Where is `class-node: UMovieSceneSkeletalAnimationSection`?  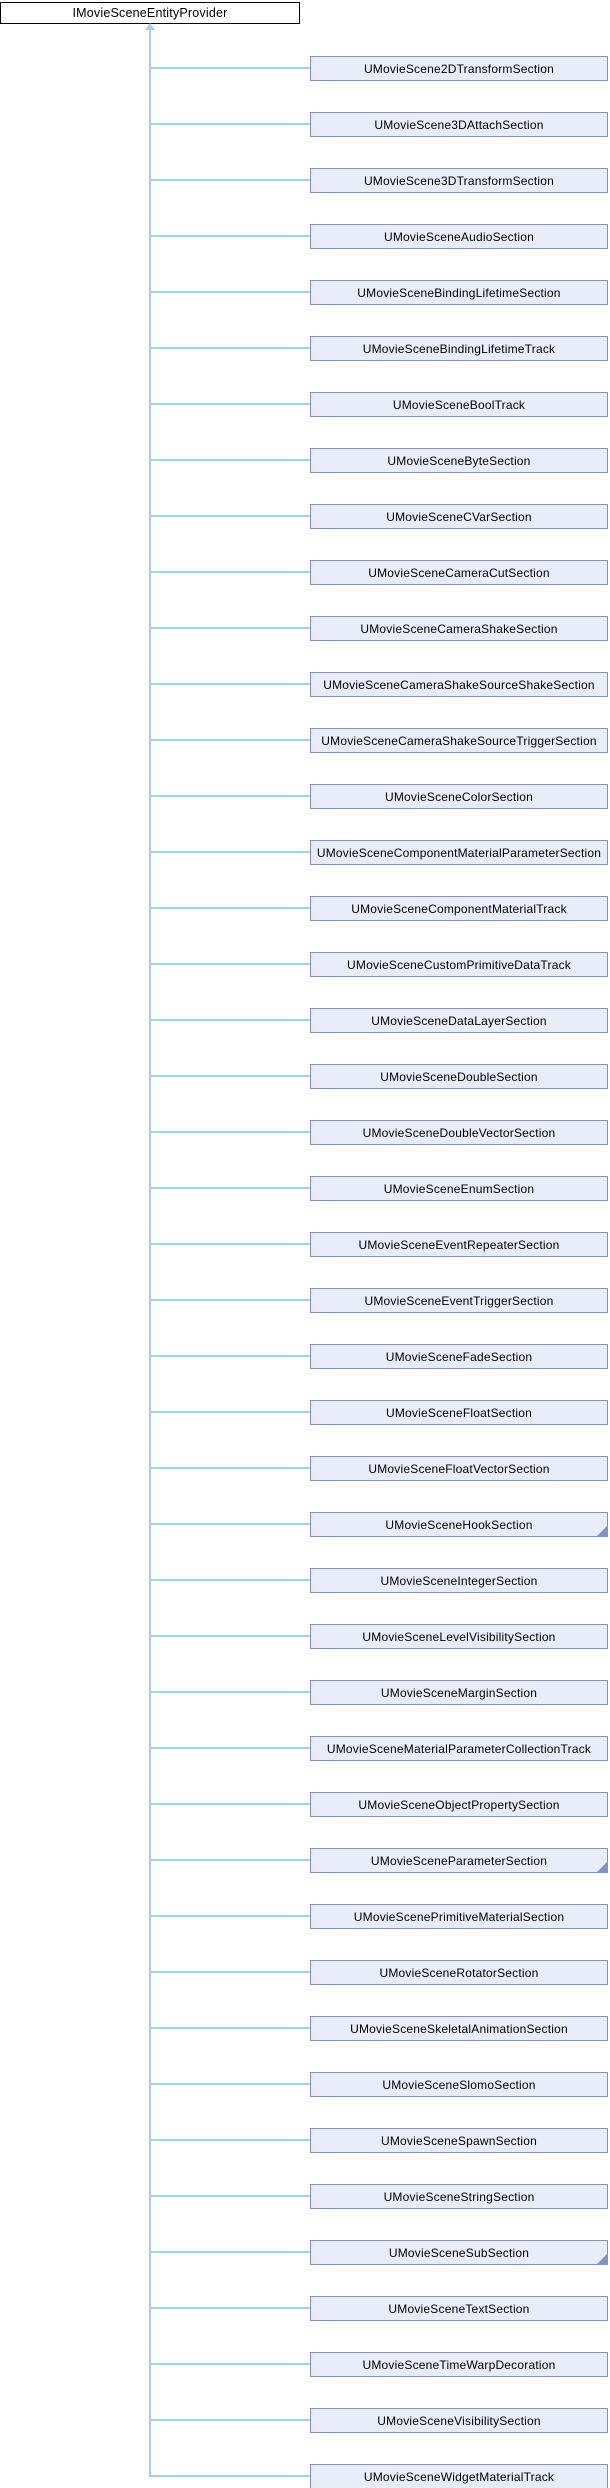 class-node: UMovieSceneSkeletalAnimationSection is located at coordinates (459, 2028).